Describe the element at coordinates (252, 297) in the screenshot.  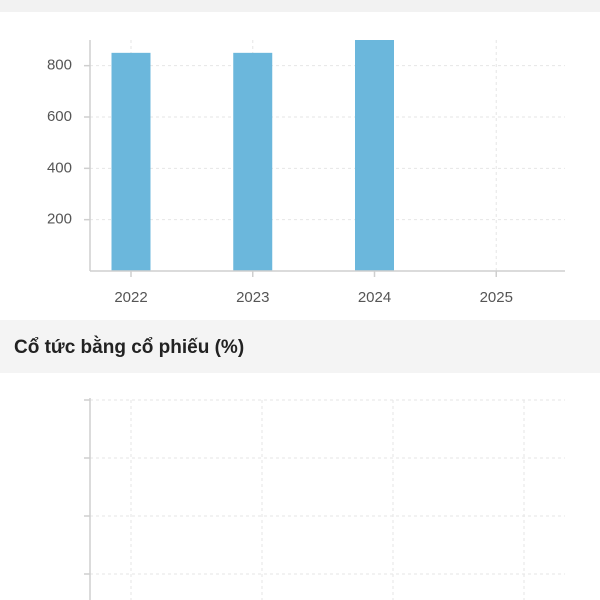
I see `x-tick-label: 2023` at that location.